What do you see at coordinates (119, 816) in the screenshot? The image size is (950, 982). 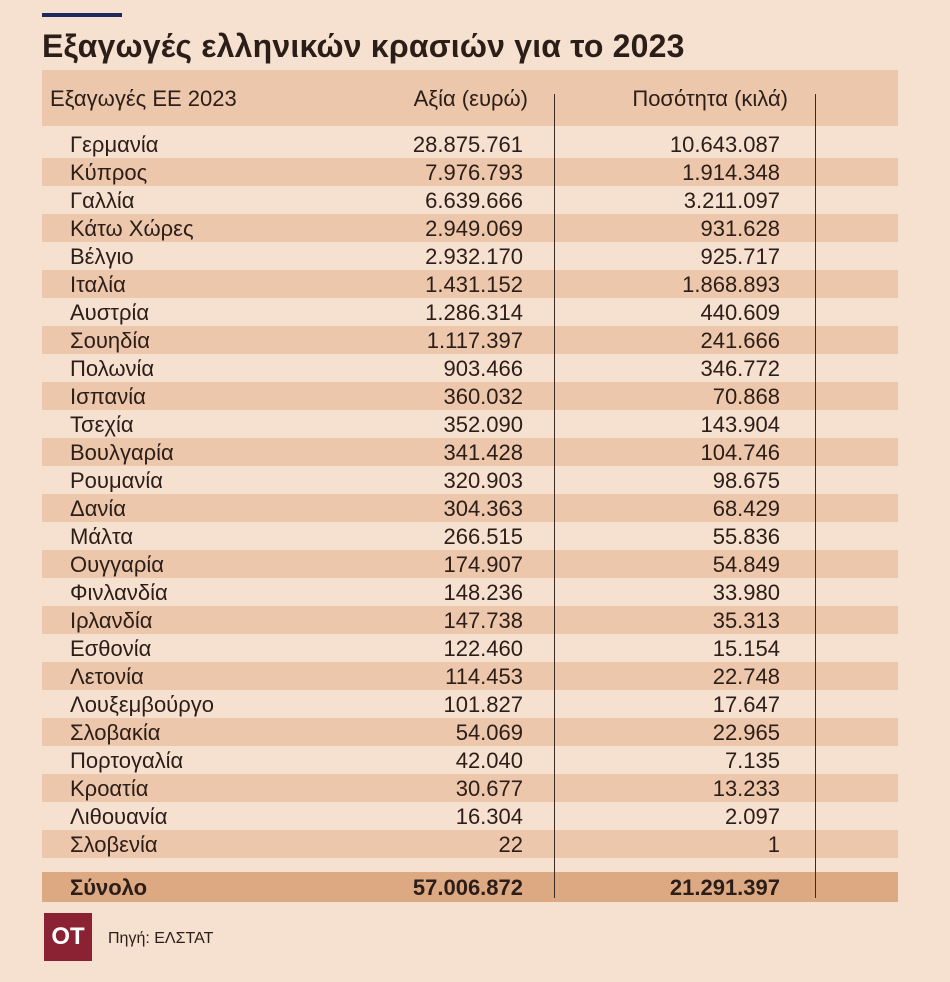 I see `cell-country: Λιθουανία` at bounding box center [119, 816].